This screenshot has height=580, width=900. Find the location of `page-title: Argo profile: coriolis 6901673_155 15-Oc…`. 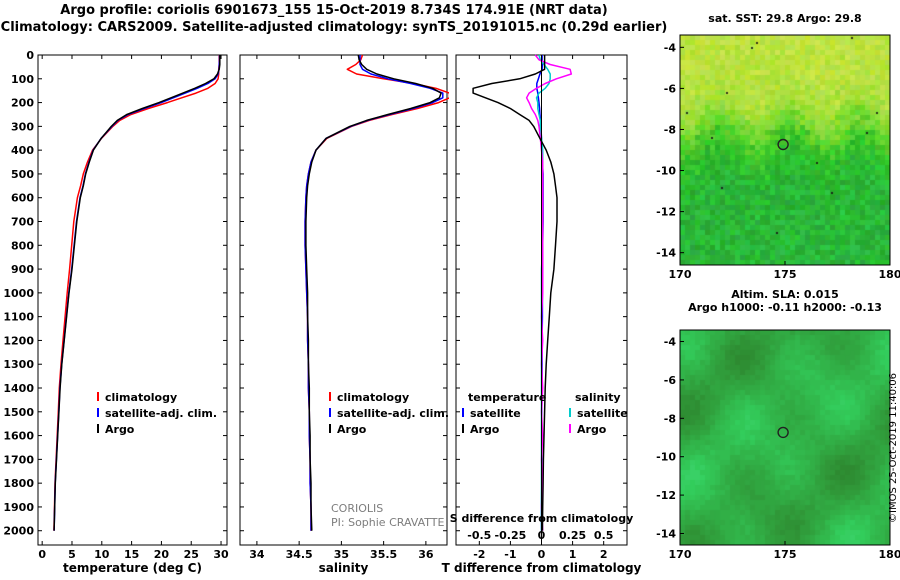

page-title: Argo profile: coriolis 6901673_155 15-Oc… is located at coordinates (334, 10).